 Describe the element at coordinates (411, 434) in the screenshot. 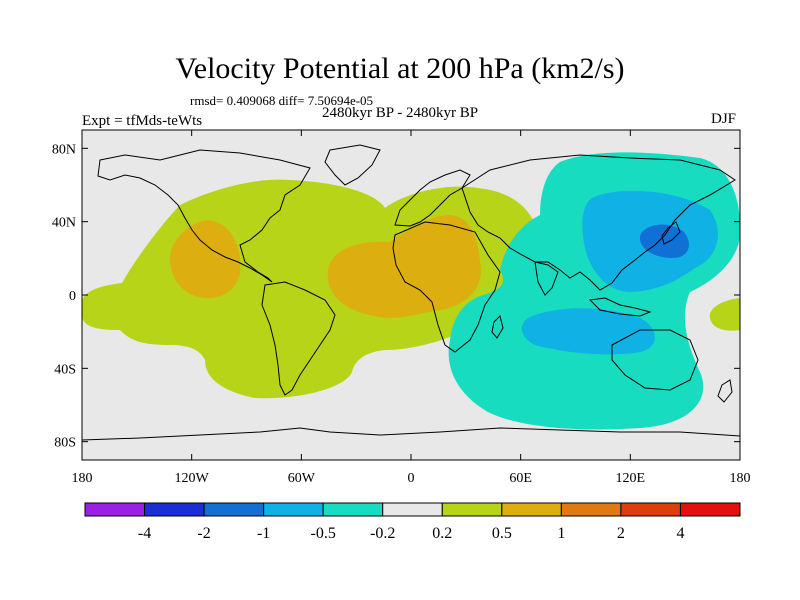

I see `coastline-antarctica` at that location.